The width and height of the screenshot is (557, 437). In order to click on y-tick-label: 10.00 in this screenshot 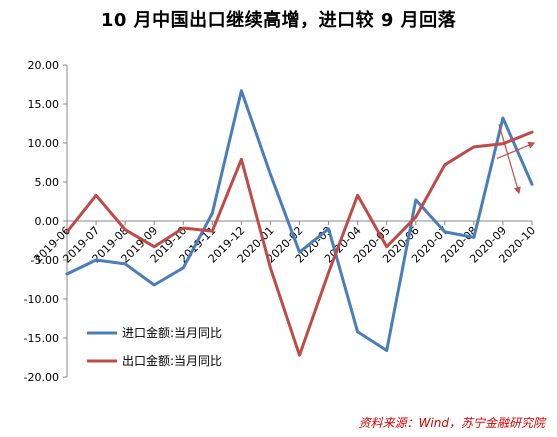, I will do `click(44, 143)`.